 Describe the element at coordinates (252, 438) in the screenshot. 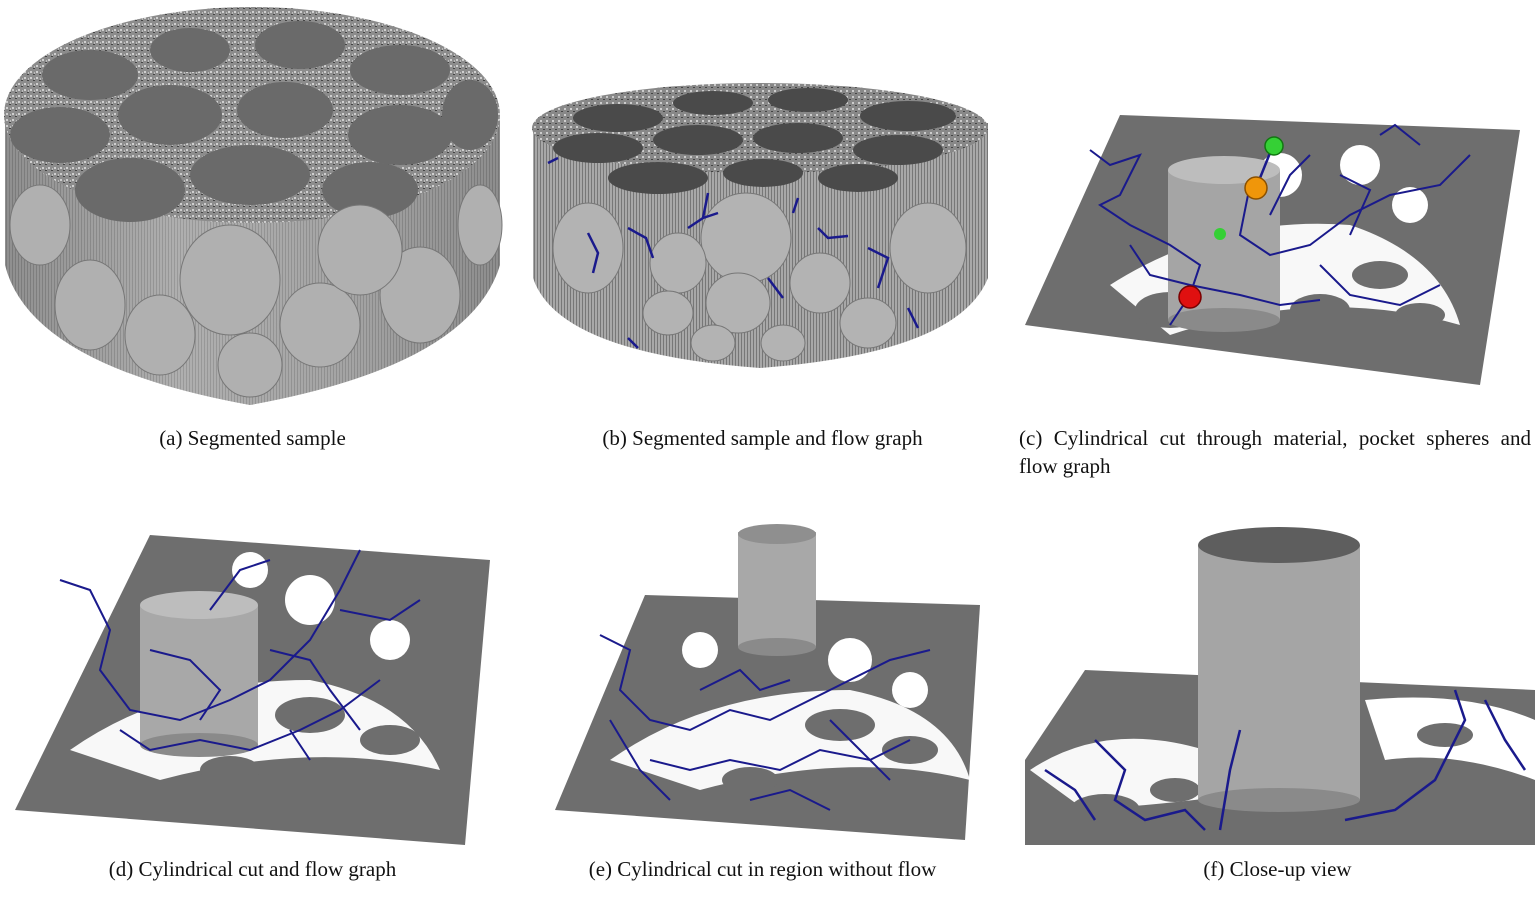

I see `caption-a: (a) Segmented sample` at that location.